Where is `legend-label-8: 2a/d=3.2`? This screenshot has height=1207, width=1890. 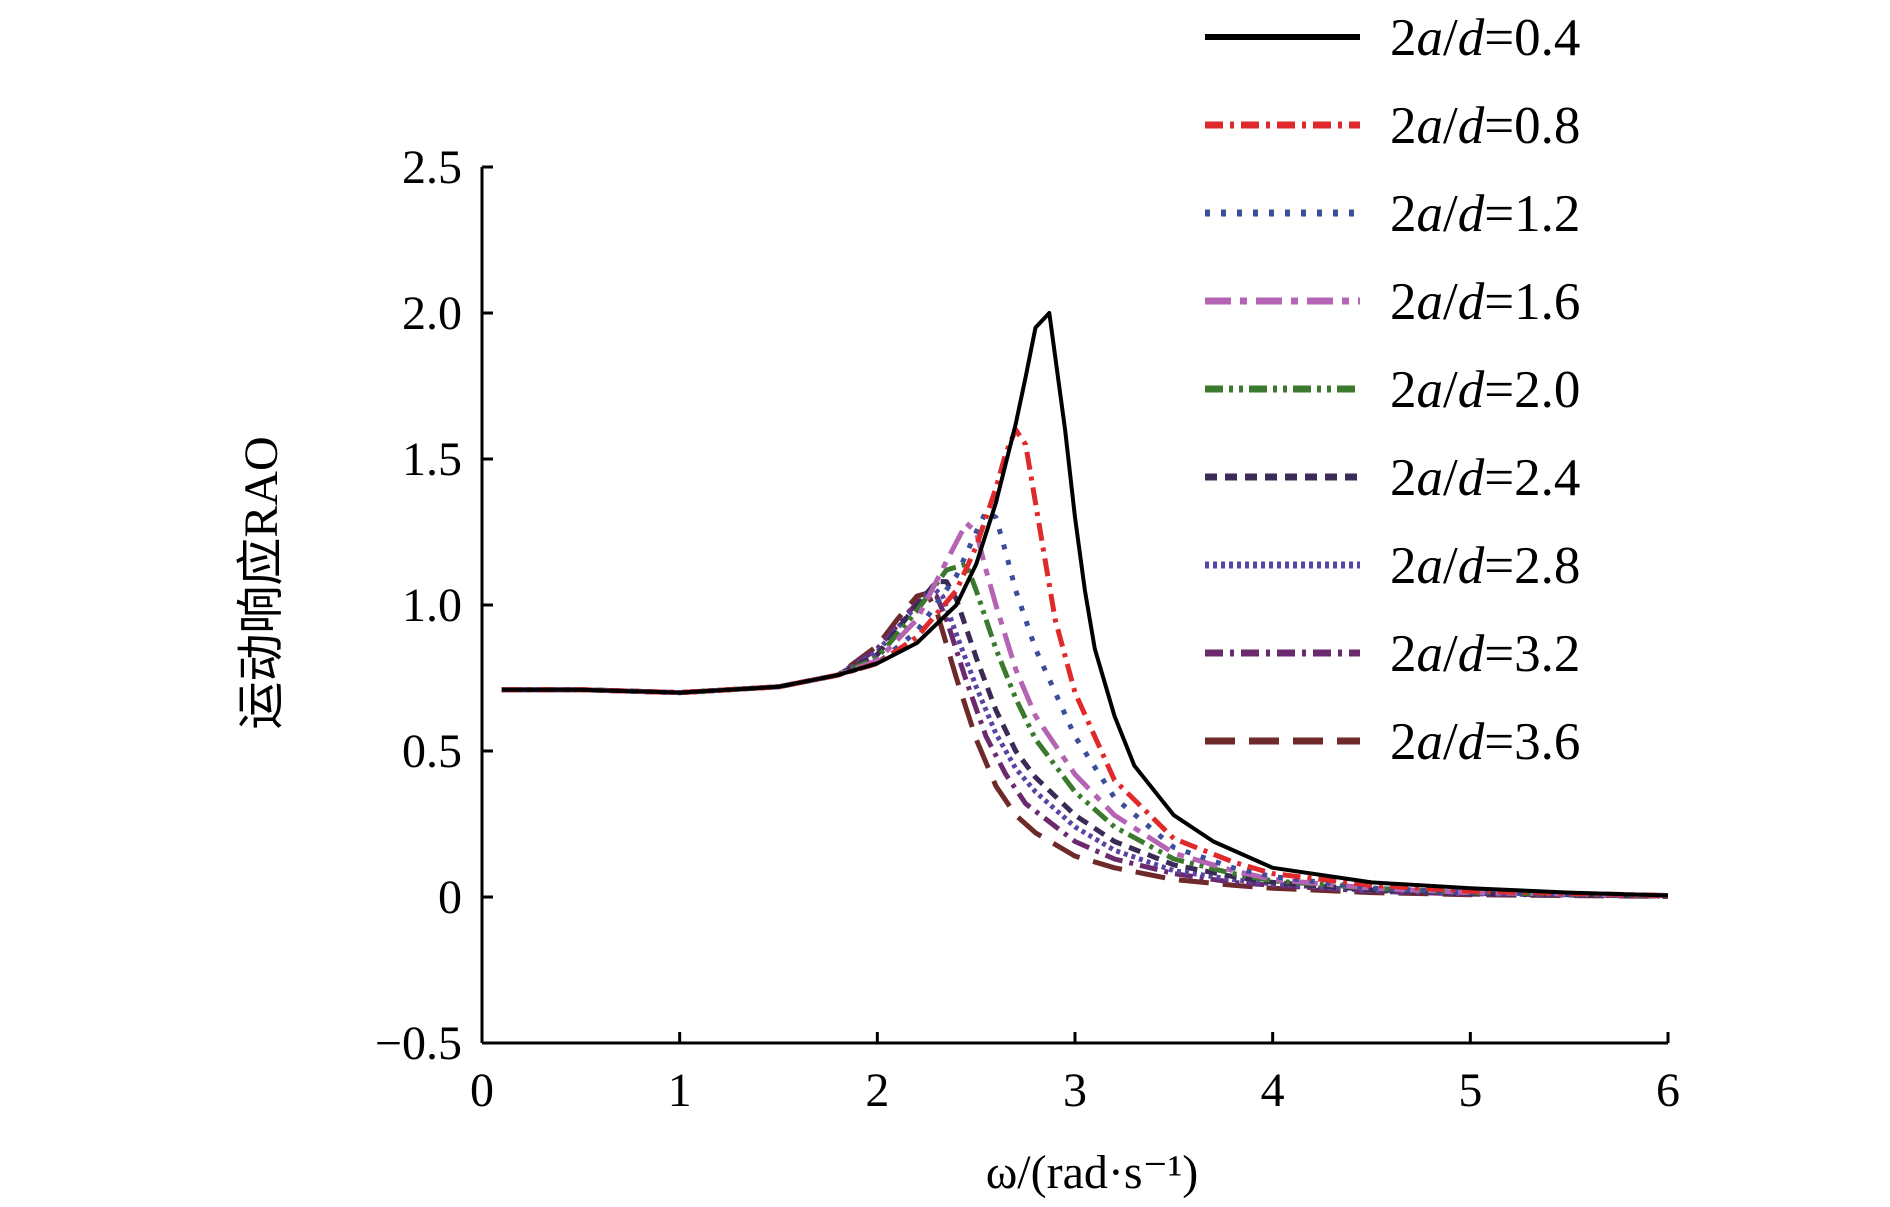
legend-label-8: 2a/d=3.2 is located at coordinates (1485, 654).